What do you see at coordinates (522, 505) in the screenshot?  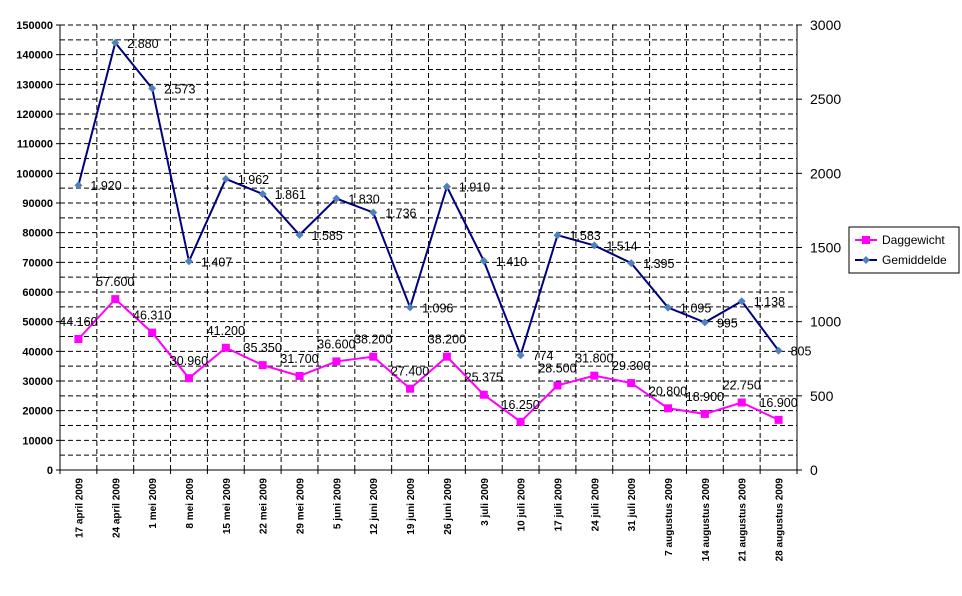 I see `x-tick-label: 10 juli 2009` at bounding box center [522, 505].